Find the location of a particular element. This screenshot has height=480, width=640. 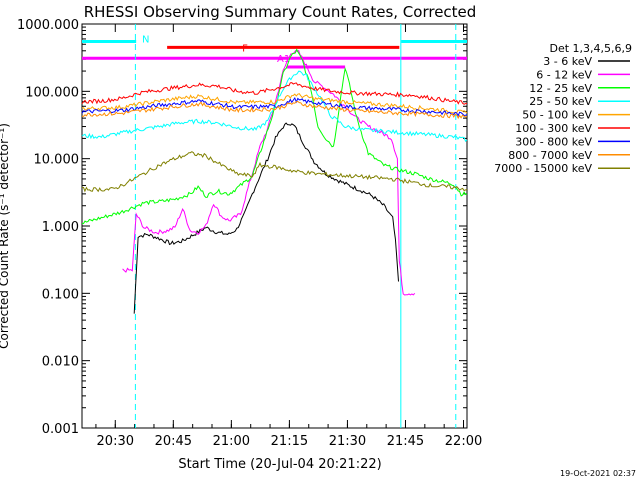

legend-entry: 300 - 800 keV is located at coordinates (553, 141).